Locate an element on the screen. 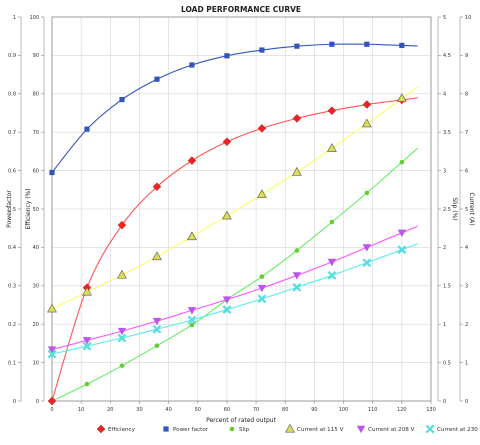 The image size is (480, 445). legend-marker-slip is located at coordinates (232, 429).